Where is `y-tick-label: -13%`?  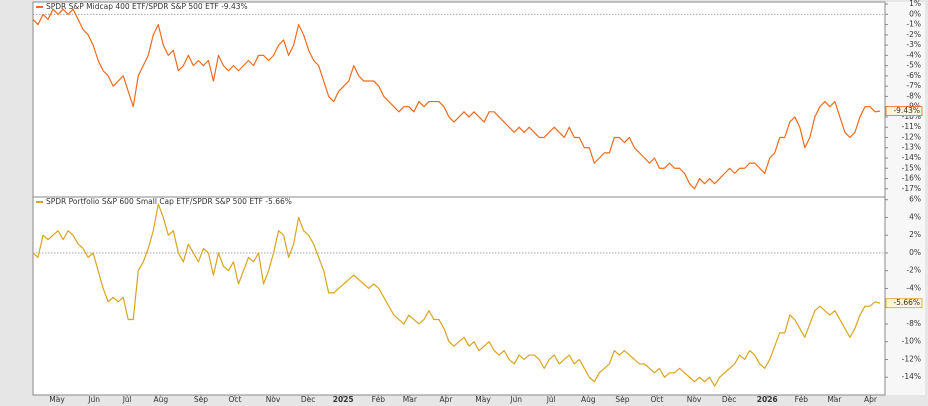 y-tick-label: -13% is located at coordinates (911, 147).